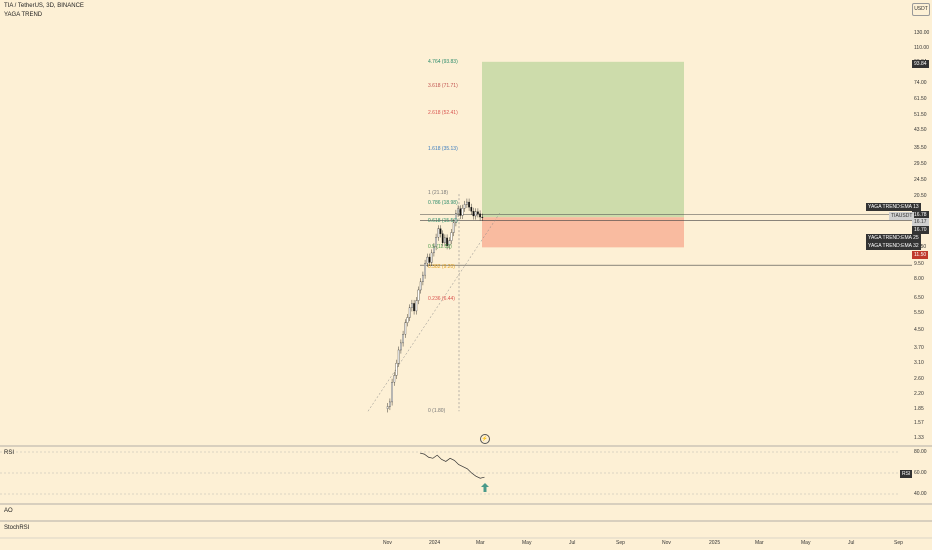 This screenshot has width=932, height=550. I want to click on price-tick-label: 3.10, so click(919, 363).